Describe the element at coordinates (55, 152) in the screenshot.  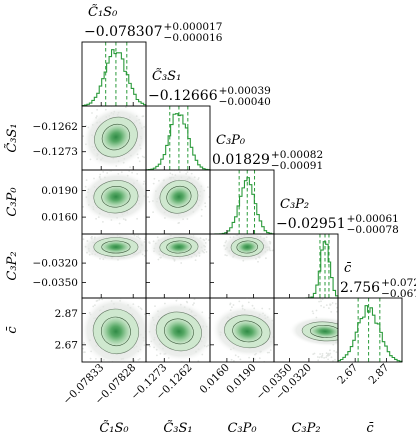
I see `y-tick-label: −0.1273` at that location.